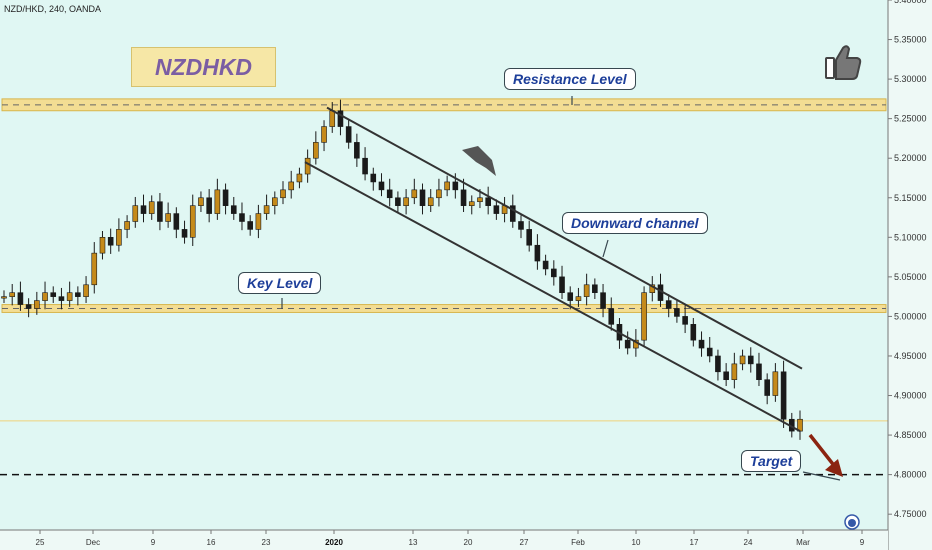 Image resolution: width=932 pixels, height=550 pixels. I want to click on channel-callout: Downward channel, so click(635, 223).